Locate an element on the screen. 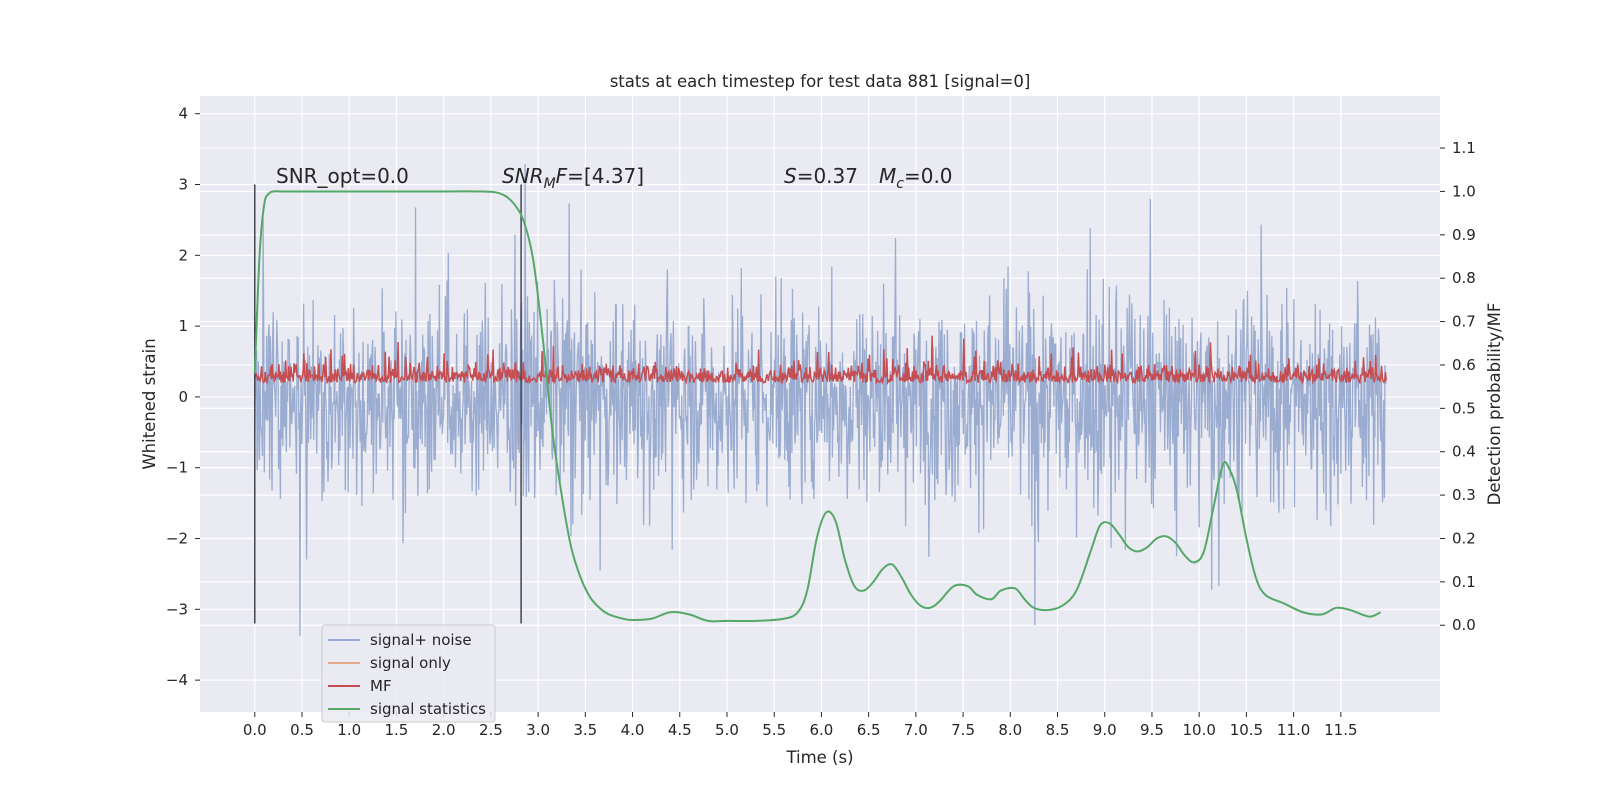  x-tick-label: 1.5 is located at coordinates (397, 730).